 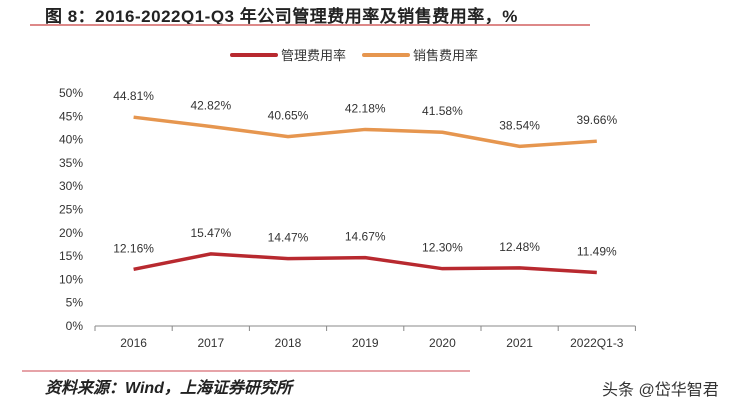 I want to click on data-label: 40.65%, so click(x=288, y=116).